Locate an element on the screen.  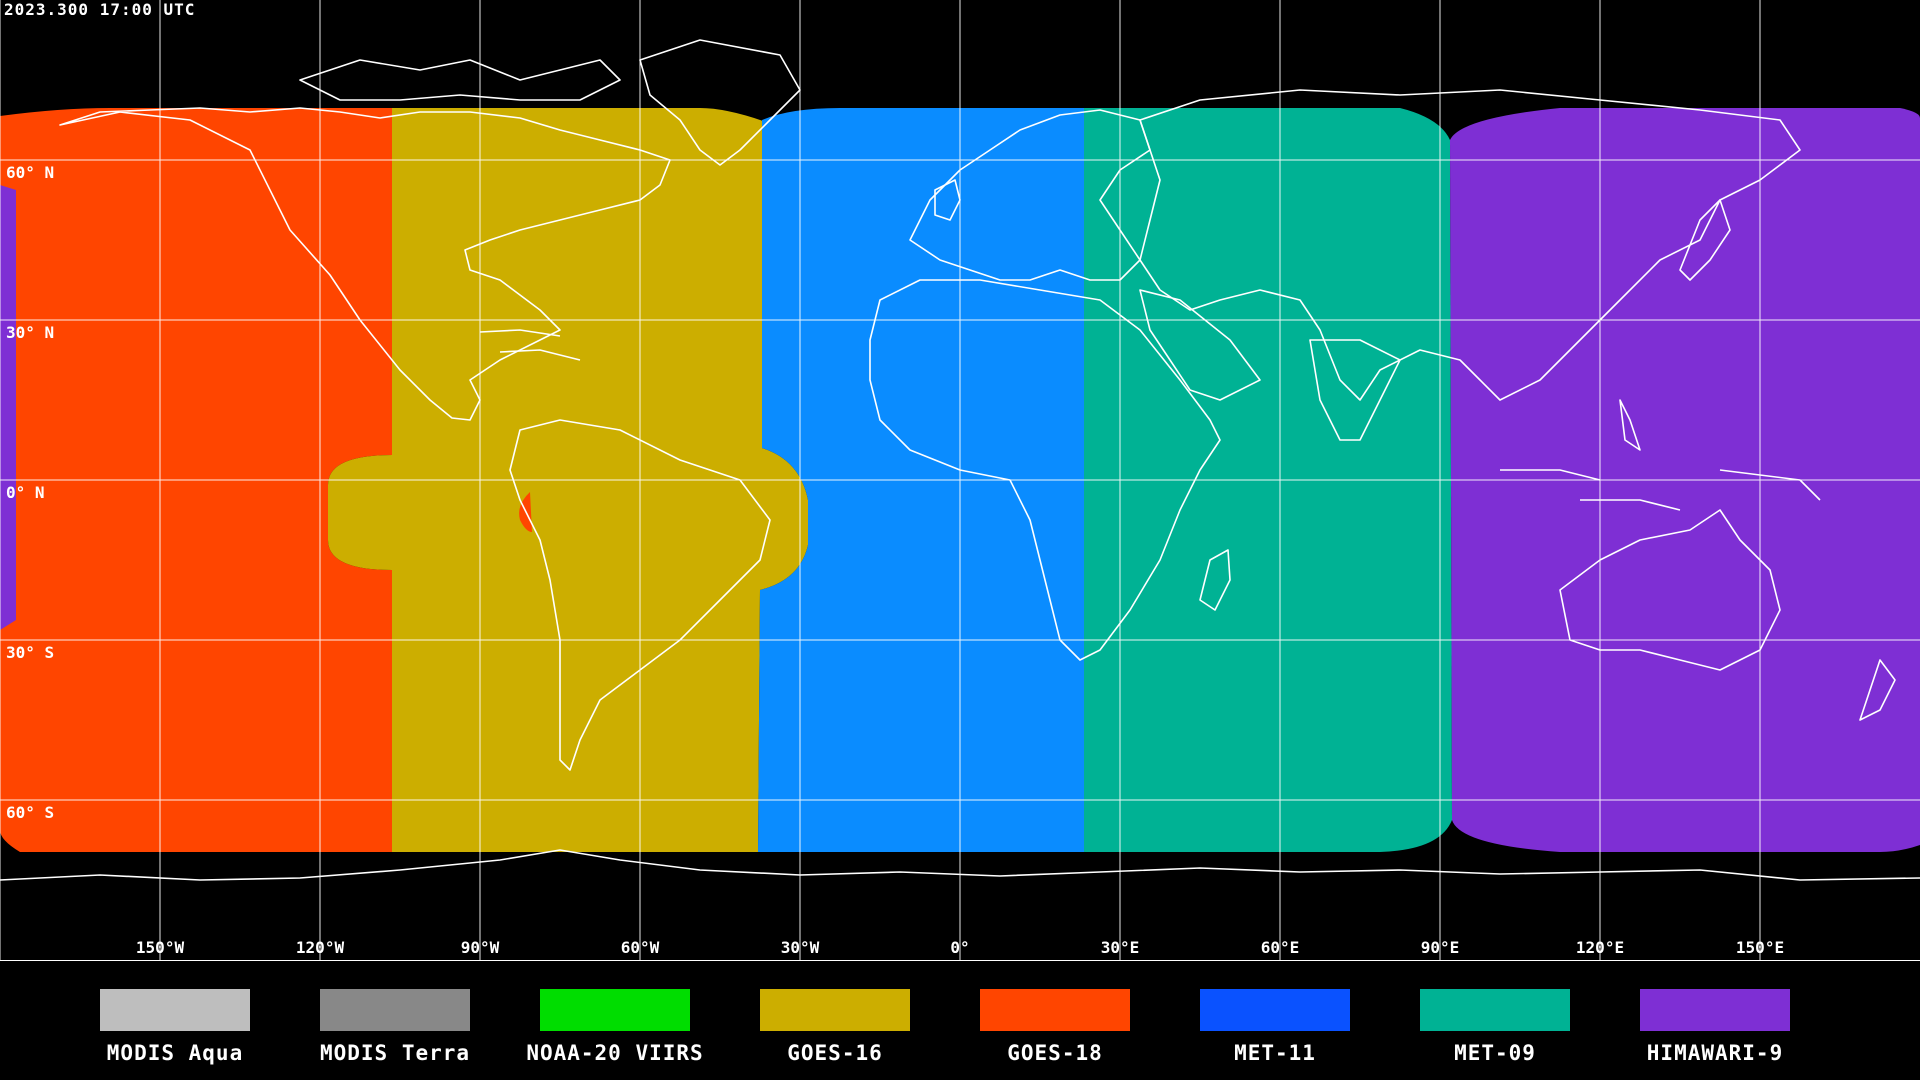
lon-label-120w: 120°W is located at coordinates (320, 947).